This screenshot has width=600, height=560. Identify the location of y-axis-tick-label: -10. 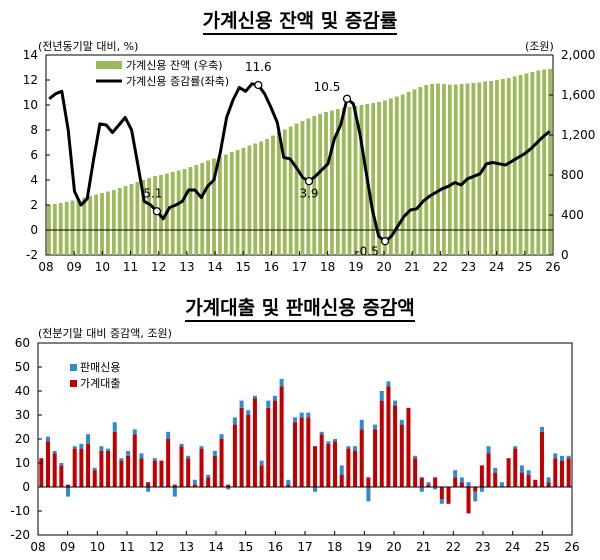
(20, 511).